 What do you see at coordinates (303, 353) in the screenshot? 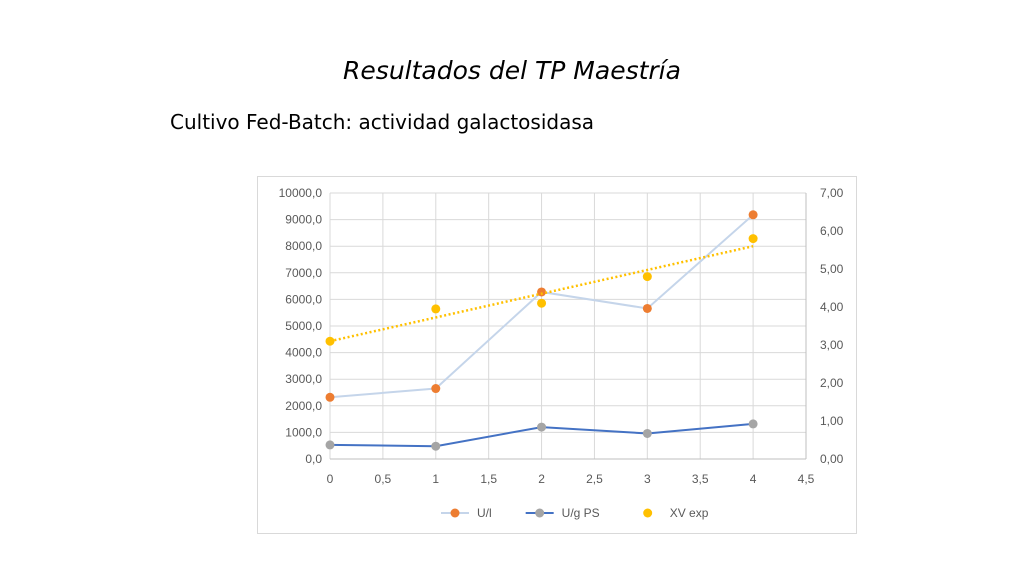
I see `y-left-tick-label: 4000,0` at bounding box center [303, 353].